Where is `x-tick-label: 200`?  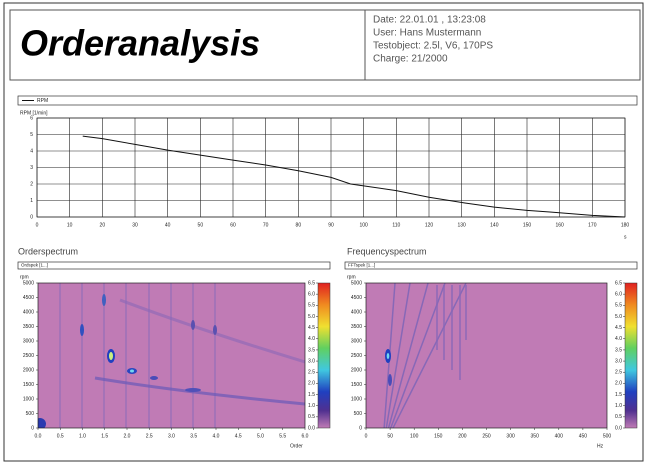 x-tick-label: 200 is located at coordinates (462, 436).